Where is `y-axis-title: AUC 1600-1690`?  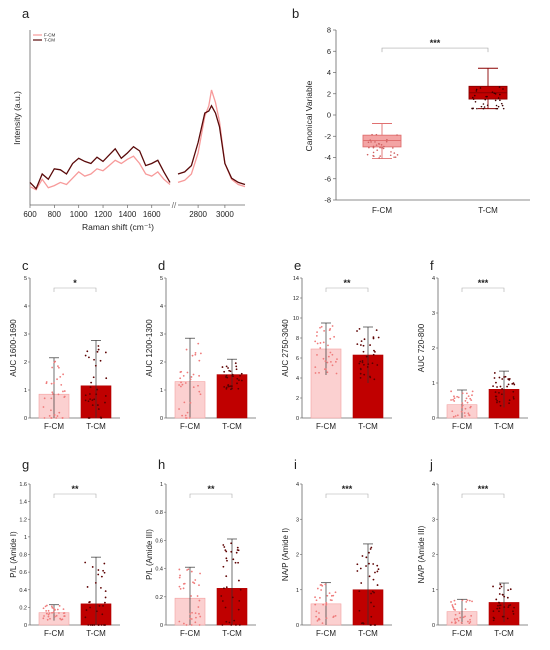 y-axis-title: AUC 1600-1690 is located at coordinates (13, 348).